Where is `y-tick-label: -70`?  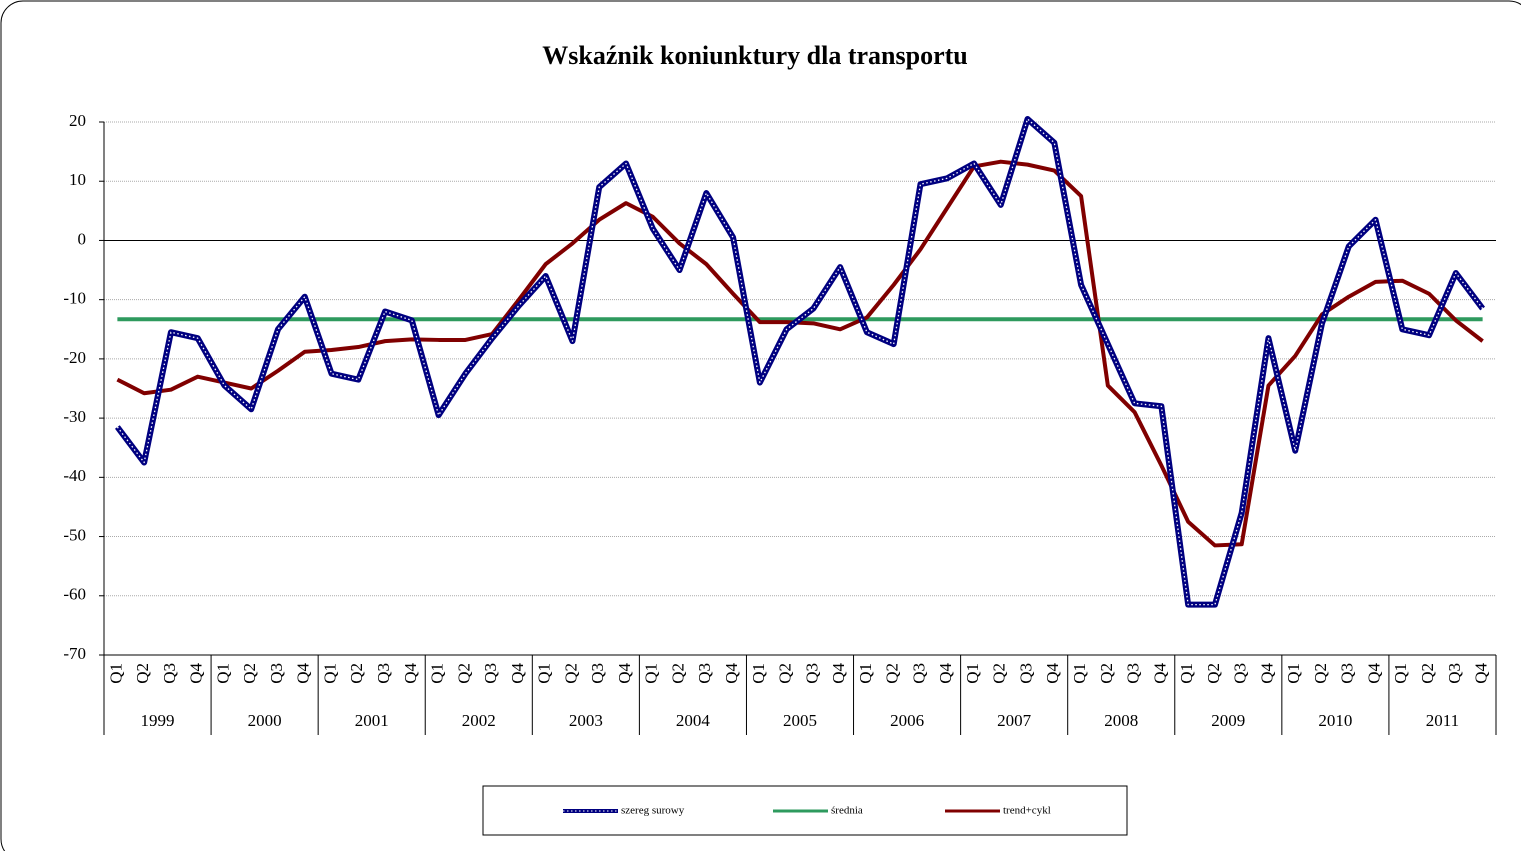 y-tick-label: -70 is located at coordinates (74, 653).